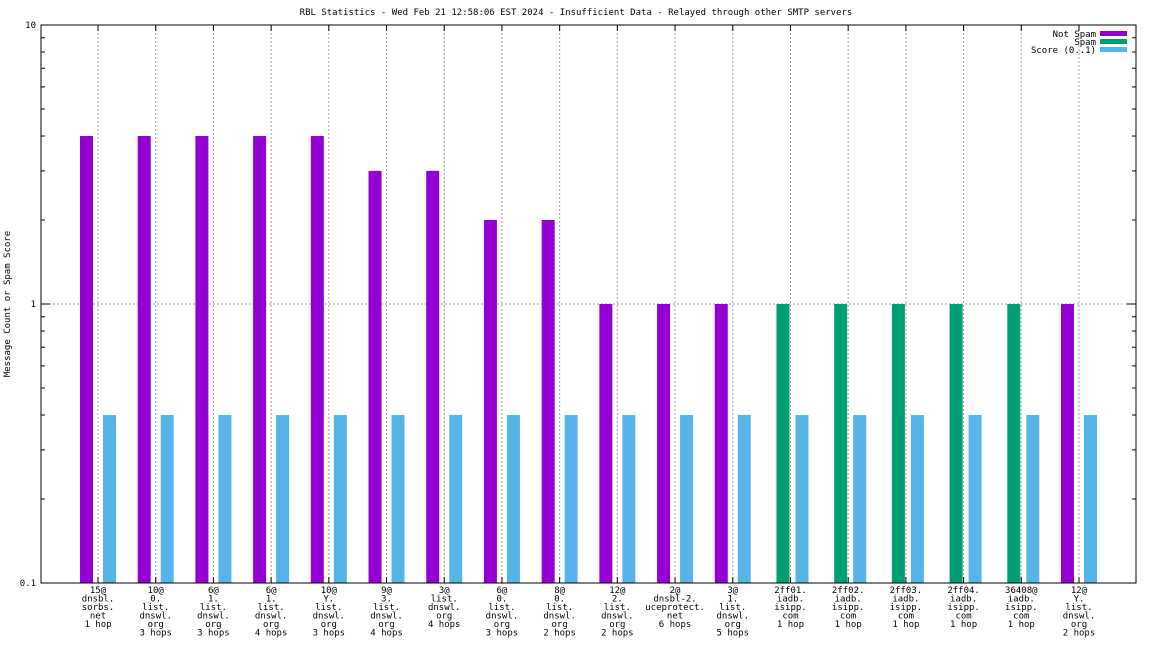 The width and height of the screenshot is (1152, 652). I want to click on x-tick-label: 8@, so click(559, 591).